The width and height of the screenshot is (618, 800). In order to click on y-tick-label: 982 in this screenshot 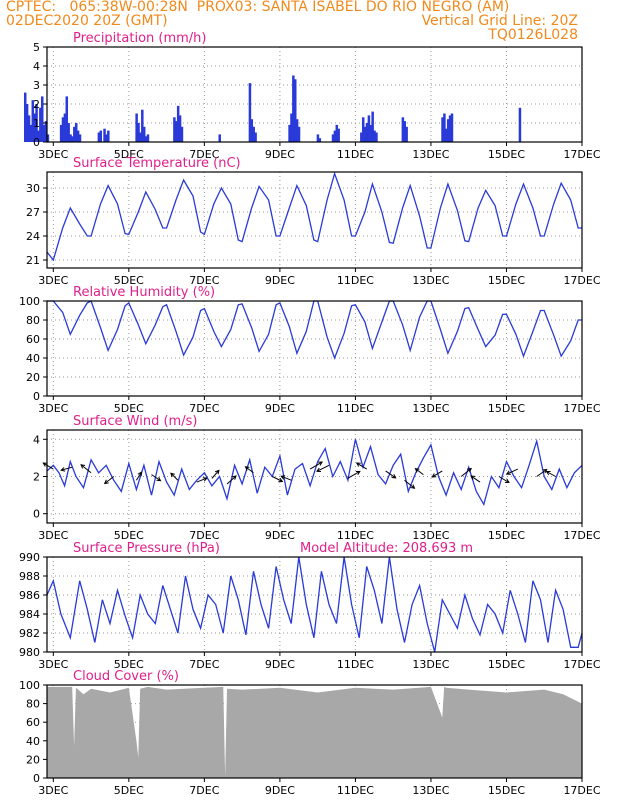, I will do `click(29, 633)`.